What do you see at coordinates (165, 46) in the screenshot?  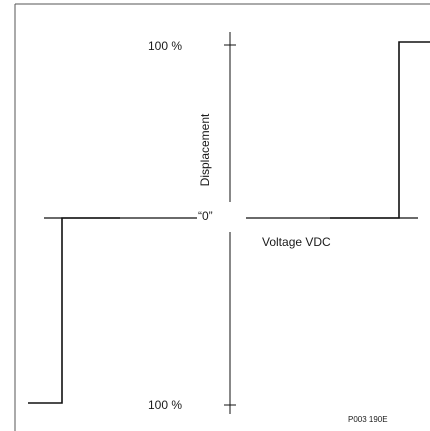 I see `top-percent-label: 100 %` at bounding box center [165, 46].